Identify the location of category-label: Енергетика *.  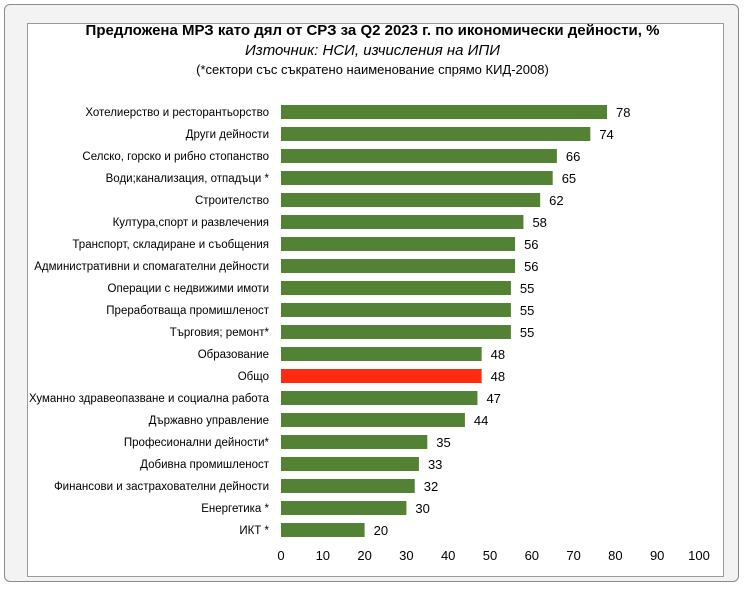
(235, 509).